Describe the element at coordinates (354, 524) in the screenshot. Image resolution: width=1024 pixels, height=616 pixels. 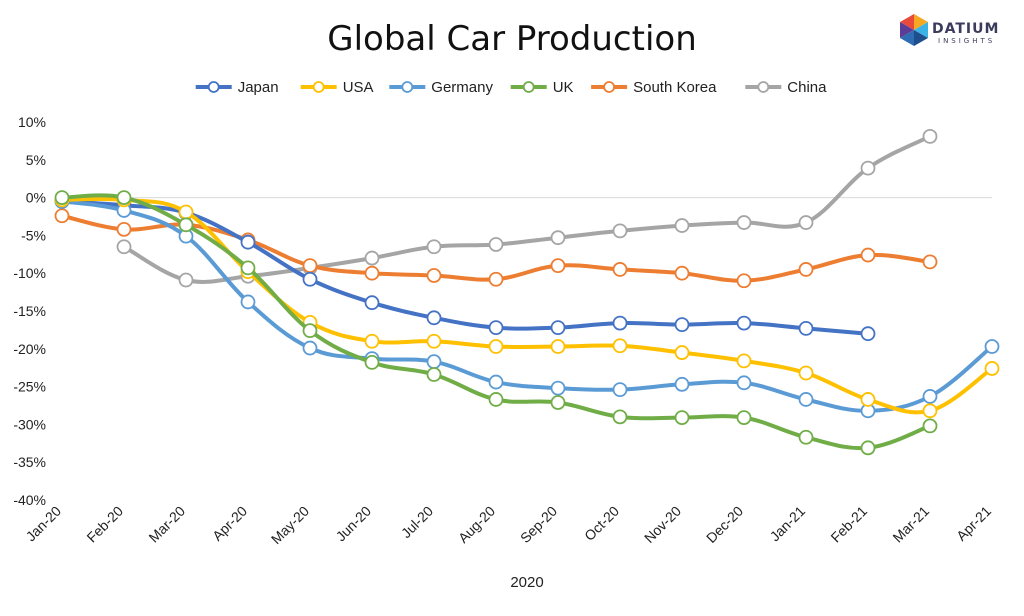
I see `x-tick-label: Jun-20` at that location.